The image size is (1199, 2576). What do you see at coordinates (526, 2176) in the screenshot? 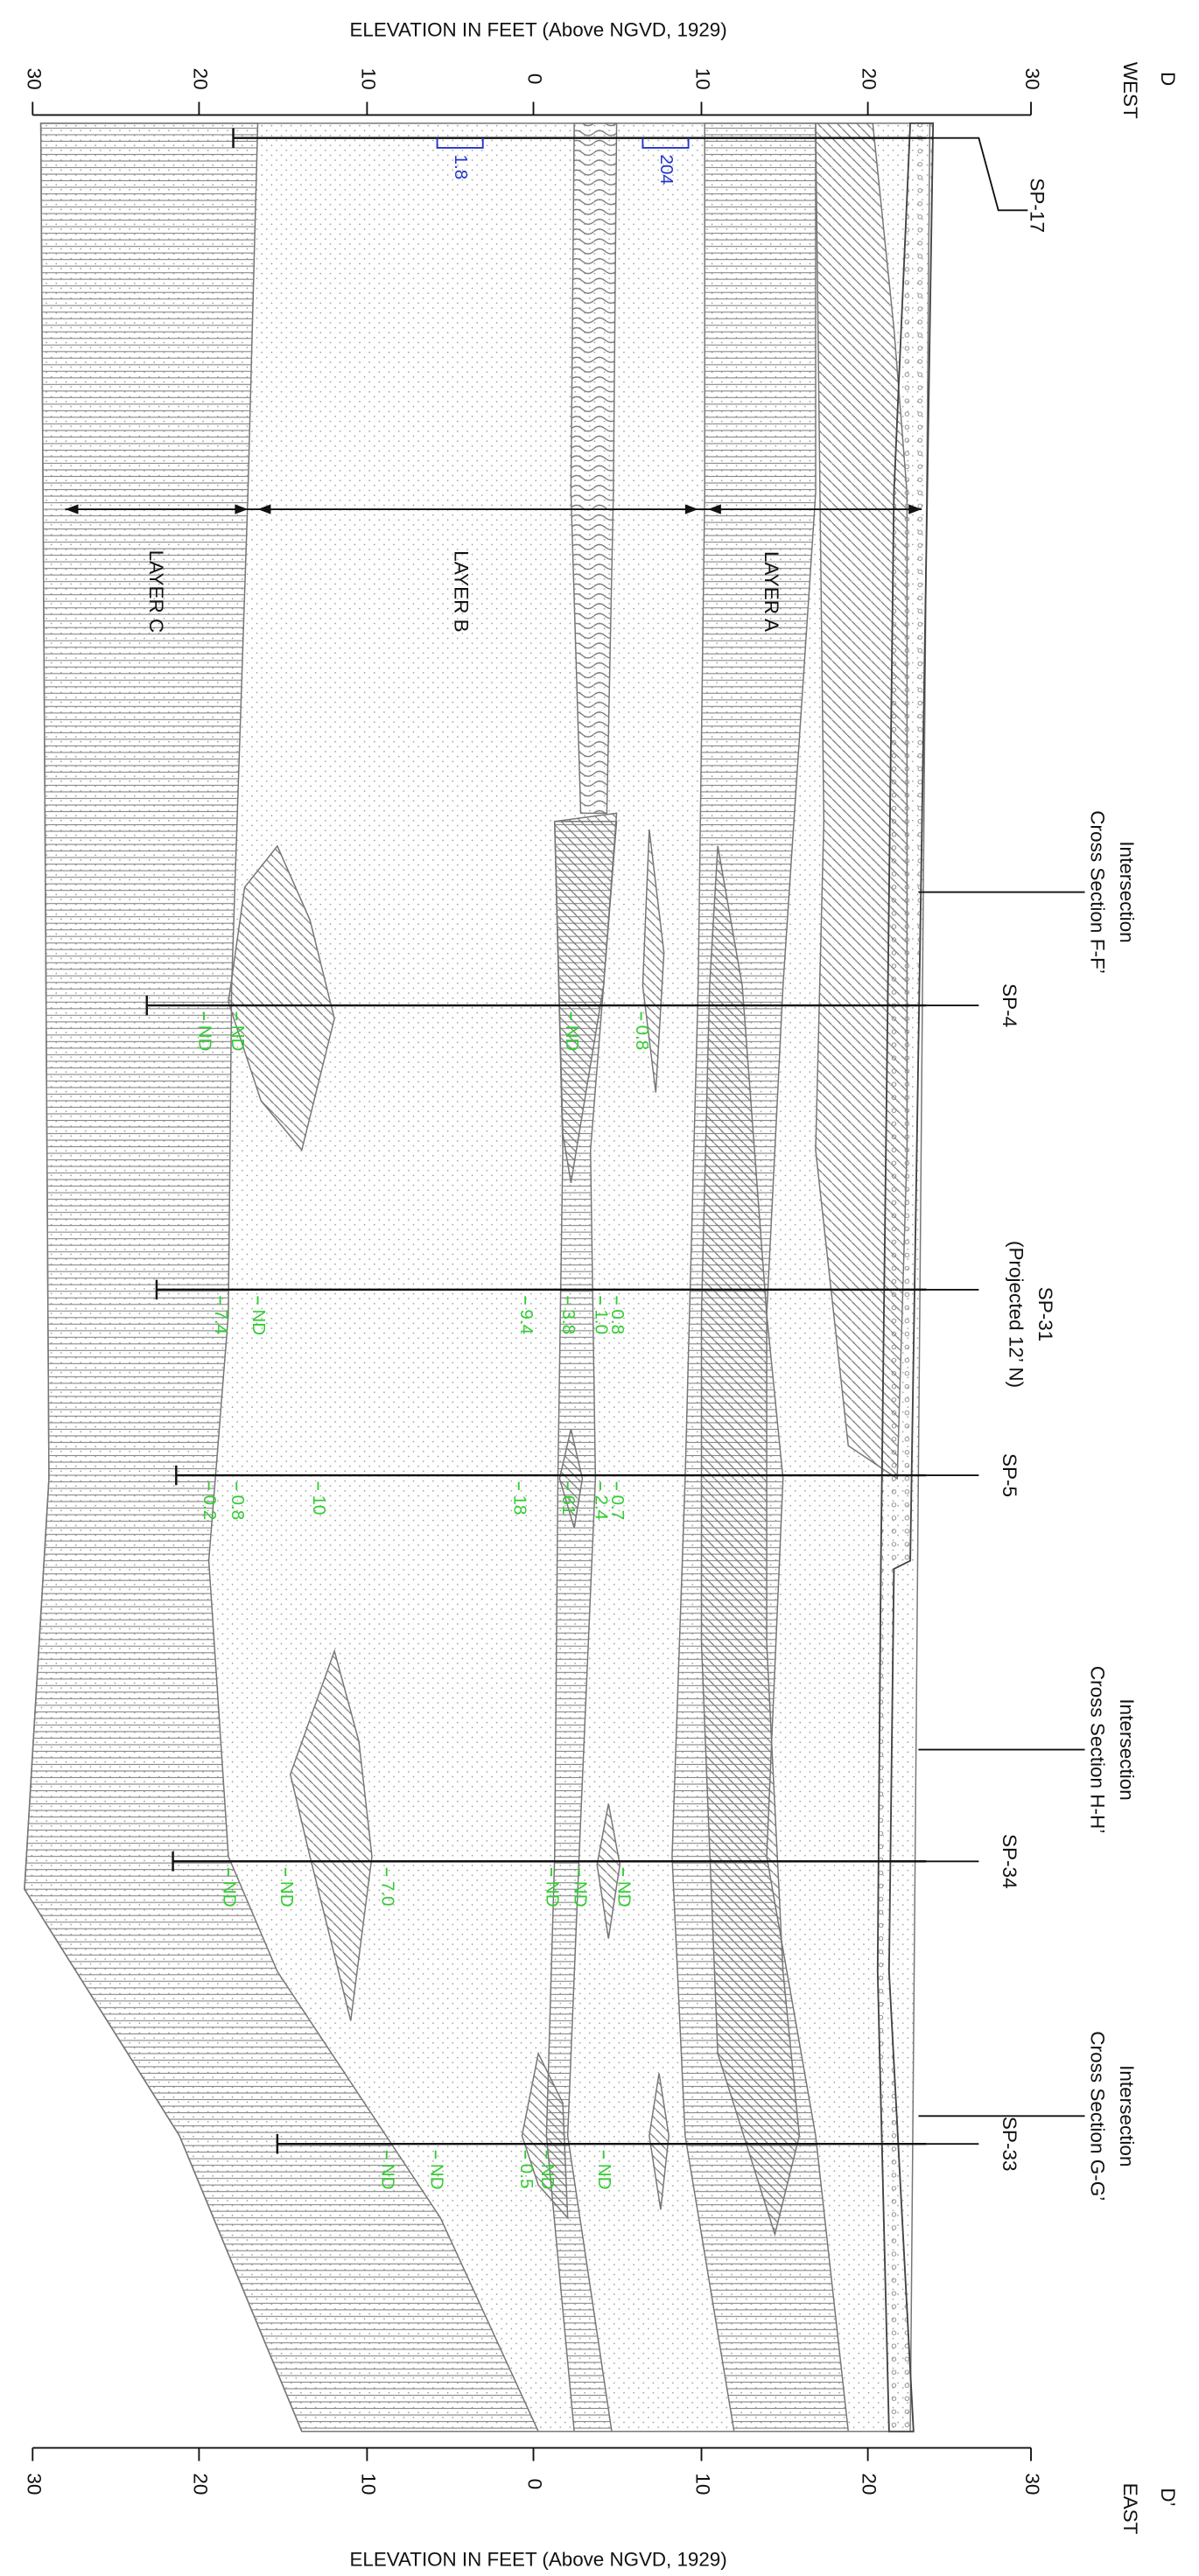
I see `result-label: 0.5` at bounding box center [526, 2176].